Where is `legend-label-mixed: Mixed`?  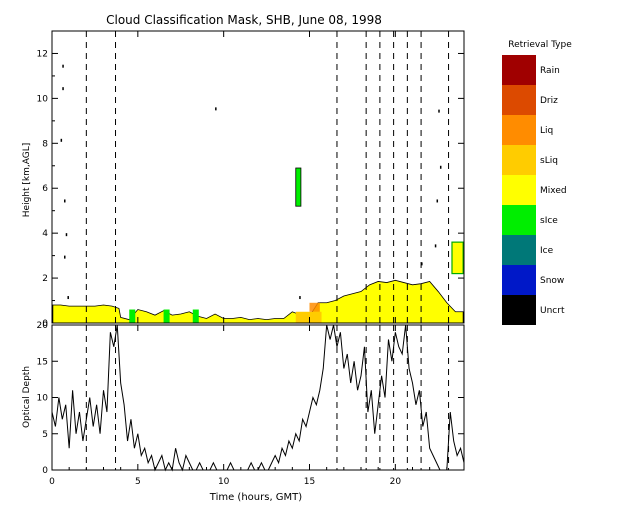 legend-label-mixed: Mixed is located at coordinates (553, 191).